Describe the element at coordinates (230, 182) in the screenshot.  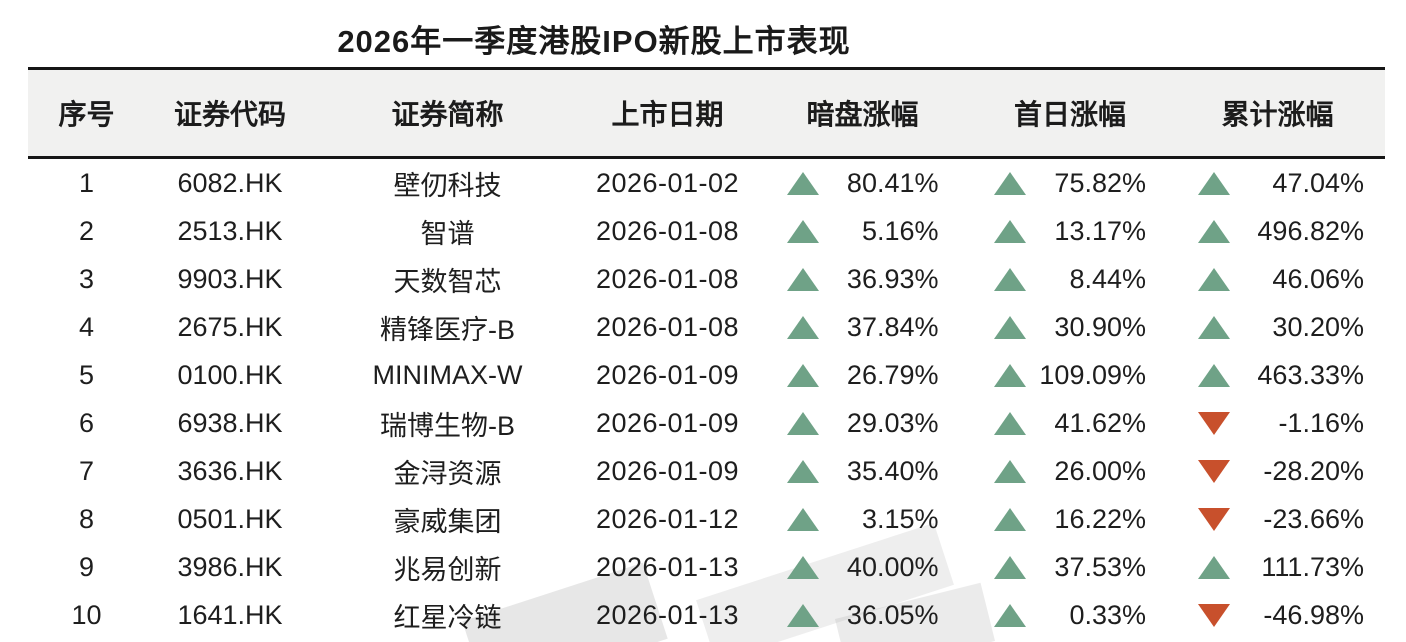
I see `cell-code: 6082.HK` at that location.